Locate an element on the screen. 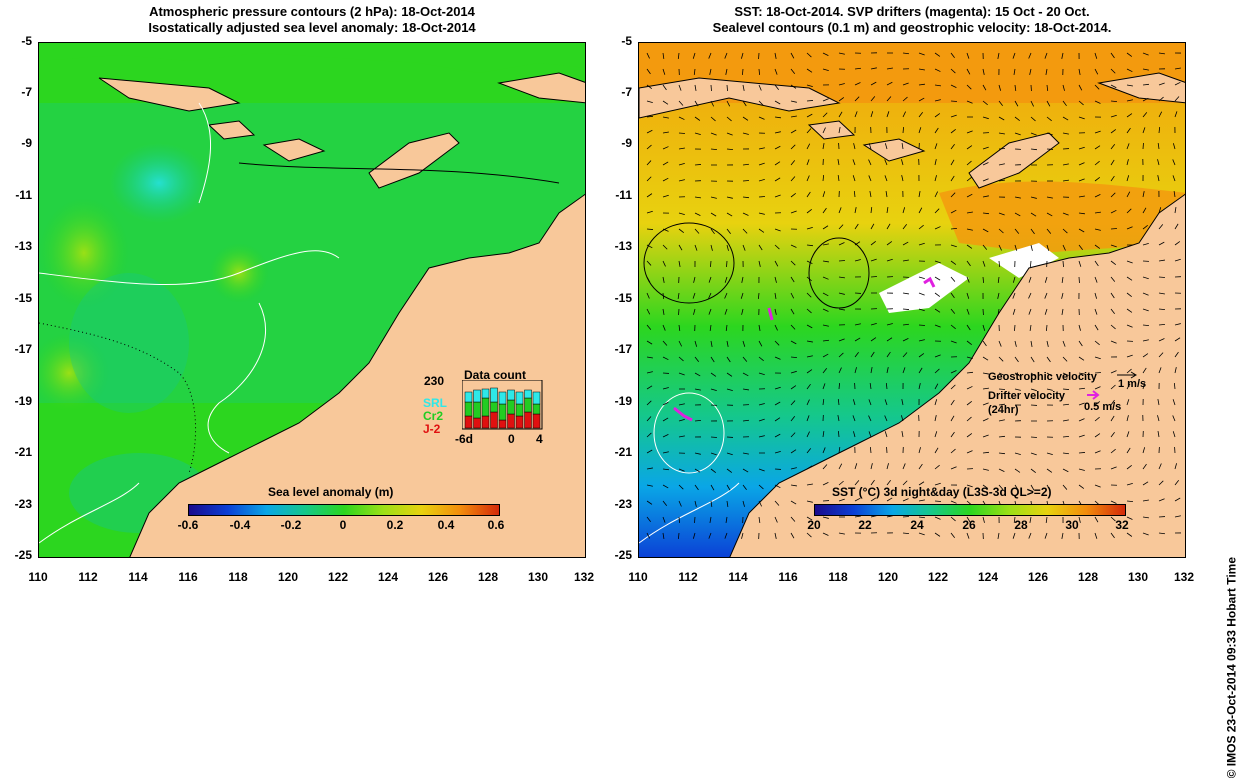  left-ytick-1: -7 is located at coordinates (18, 92).